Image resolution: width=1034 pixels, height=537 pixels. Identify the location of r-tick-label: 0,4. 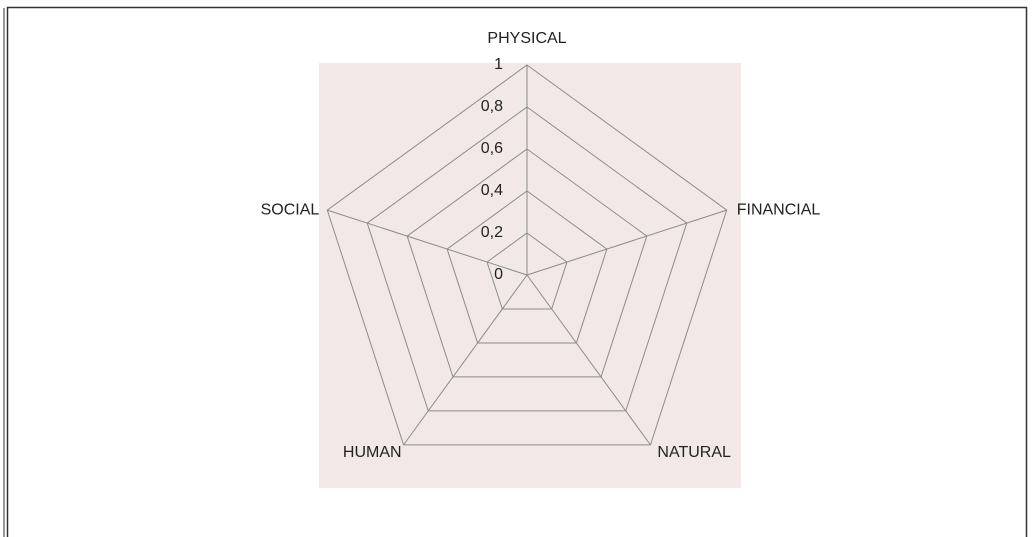
(492, 190).